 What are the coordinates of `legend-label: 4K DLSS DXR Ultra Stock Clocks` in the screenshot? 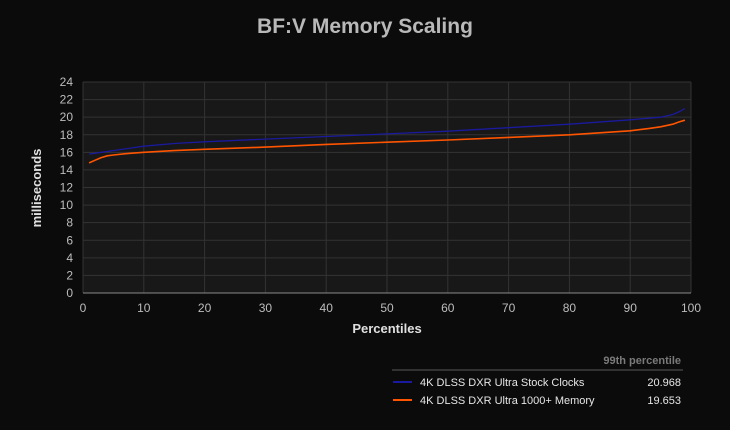 It's located at (502, 383).